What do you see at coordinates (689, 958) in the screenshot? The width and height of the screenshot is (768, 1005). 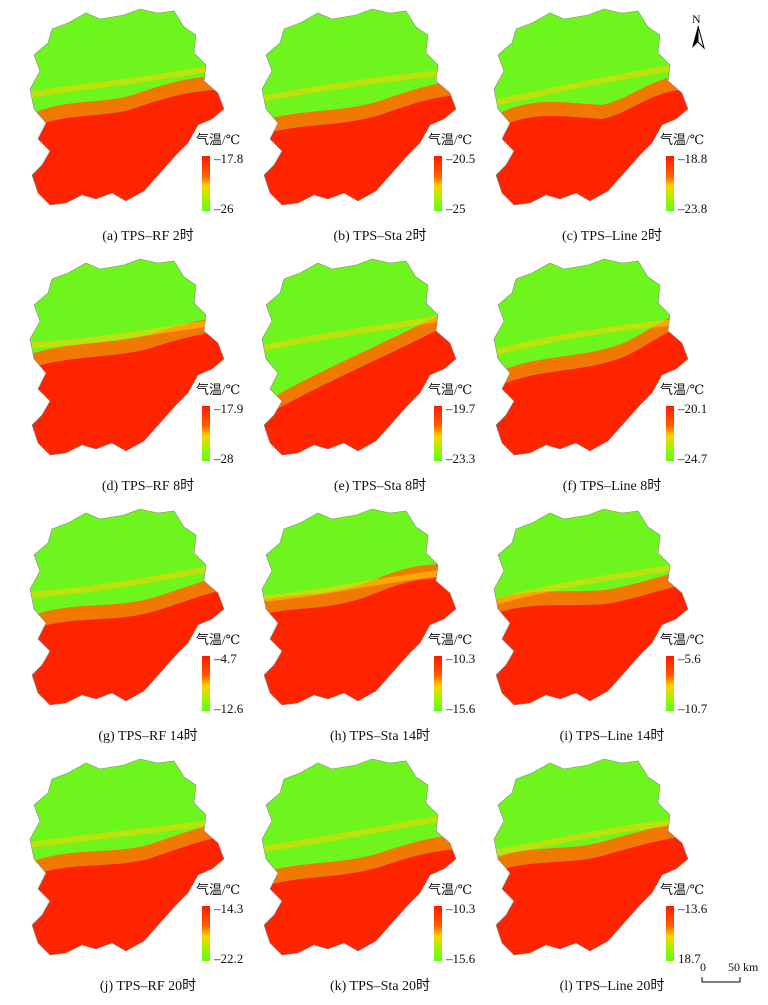 I see `legend-min-value: 18.7` at bounding box center [689, 958].